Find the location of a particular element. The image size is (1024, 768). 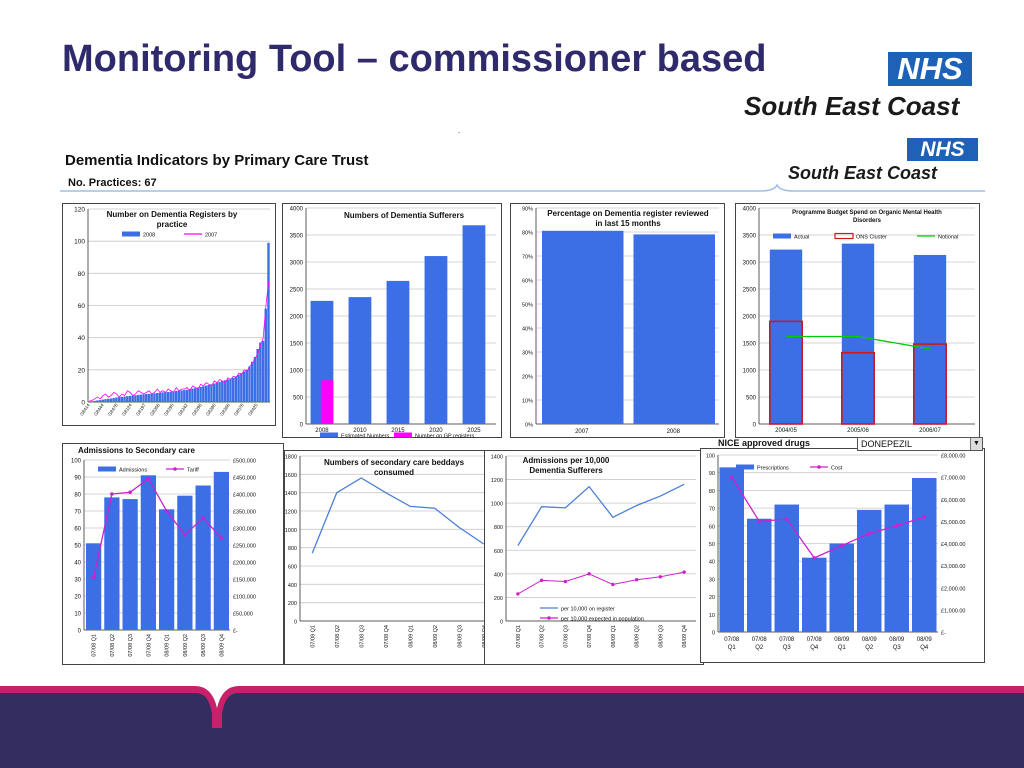

y2-tick-label: £- is located at coordinates (943, 634).